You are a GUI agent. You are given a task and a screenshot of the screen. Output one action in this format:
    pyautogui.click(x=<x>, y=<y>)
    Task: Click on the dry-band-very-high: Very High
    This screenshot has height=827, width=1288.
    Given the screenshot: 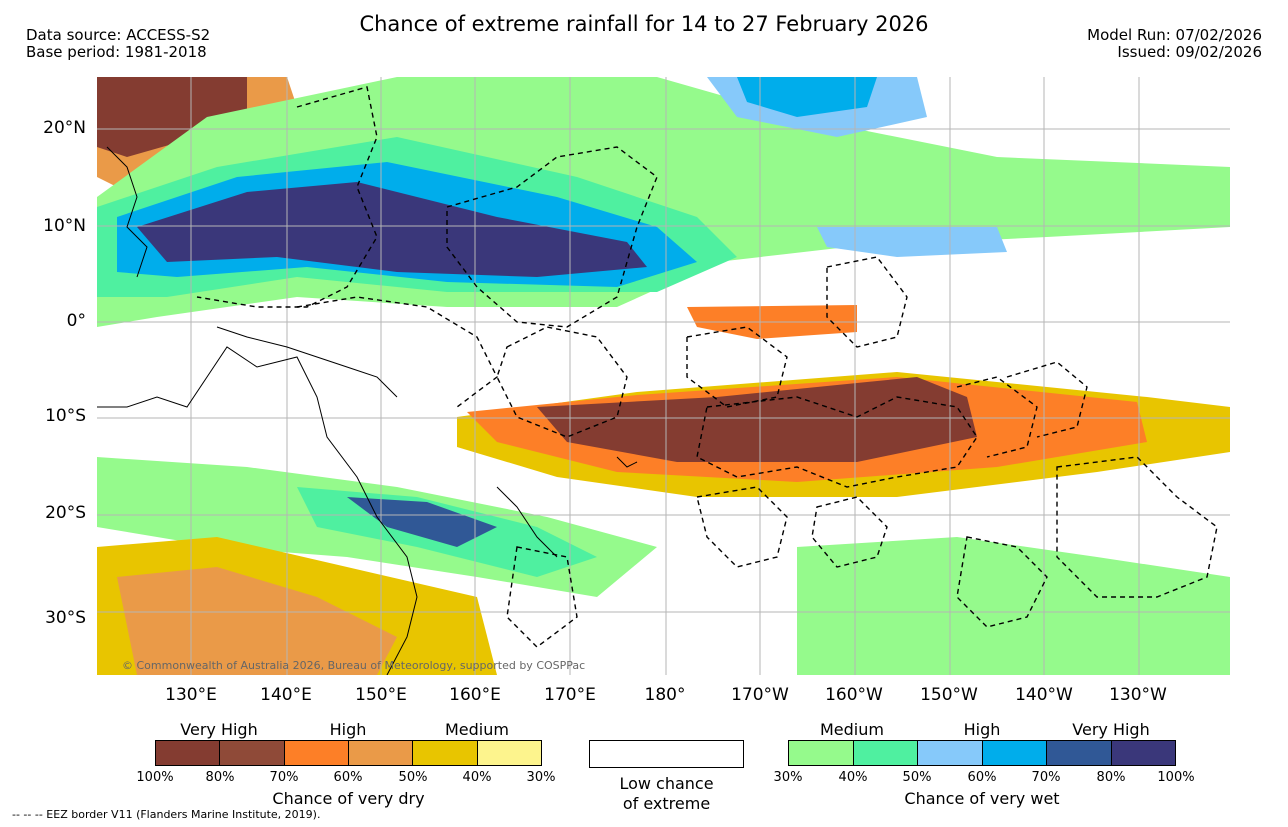 What is the action you would take?
    pyautogui.click(x=219, y=729)
    